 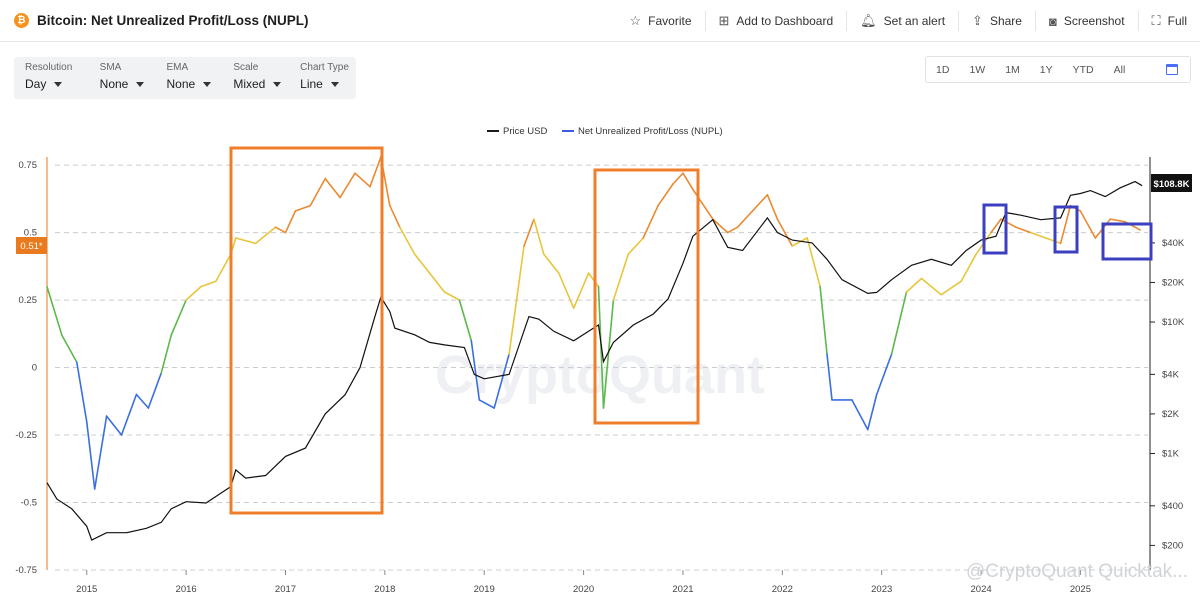 What do you see at coordinates (49, 67) in the screenshot?
I see `resolution-label: Resolution` at bounding box center [49, 67].